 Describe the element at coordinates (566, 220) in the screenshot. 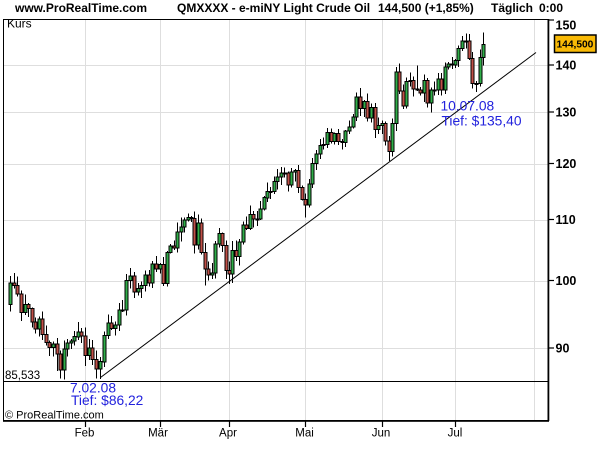

I see `svg-text: 110` at that location.